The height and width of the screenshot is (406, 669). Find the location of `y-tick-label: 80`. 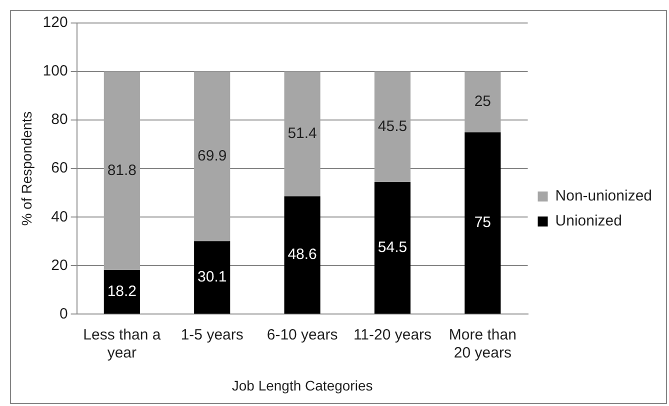

y-tick-label: 80 is located at coordinates (59, 119).